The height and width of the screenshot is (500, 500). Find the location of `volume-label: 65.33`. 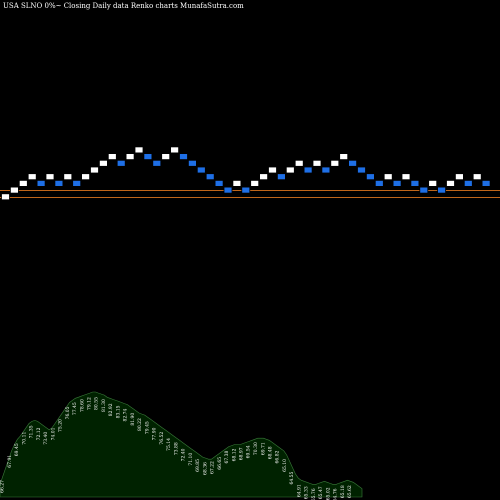

volume-label: 65.33 is located at coordinates (307, 492).